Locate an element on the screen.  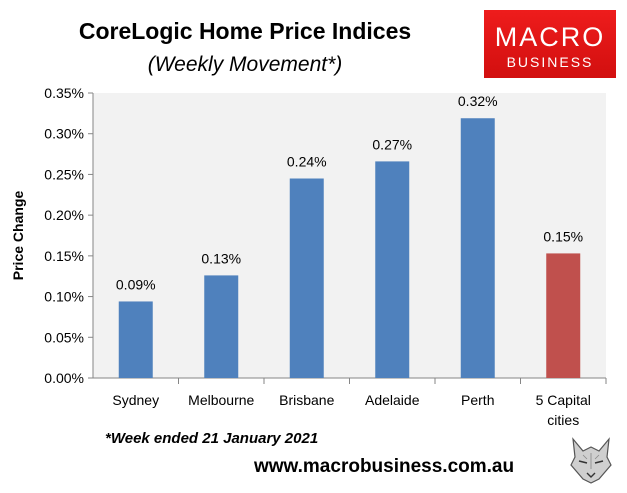
y-axis-title: Price Change is located at coordinates (18, 236).